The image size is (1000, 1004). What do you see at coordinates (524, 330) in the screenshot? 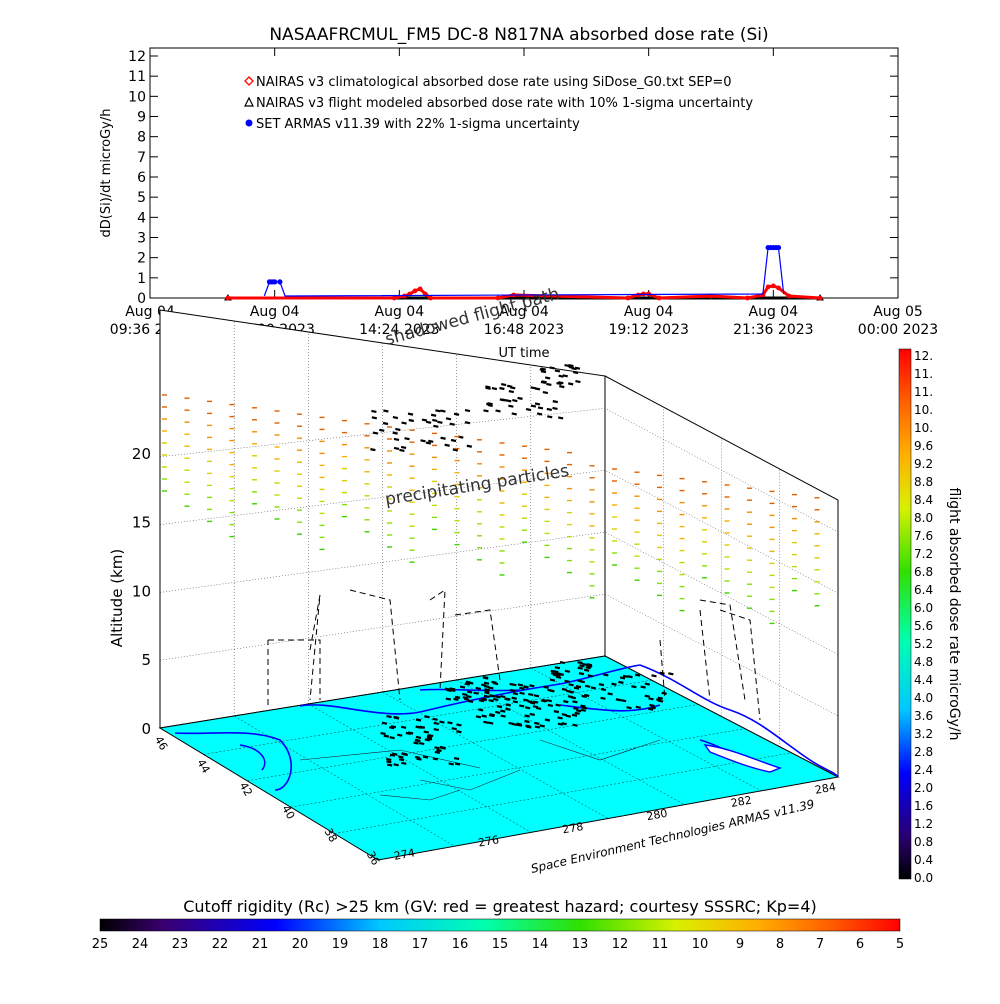
I see `x-tick-label-time: 16:48 2023` at bounding box center [524, 330].